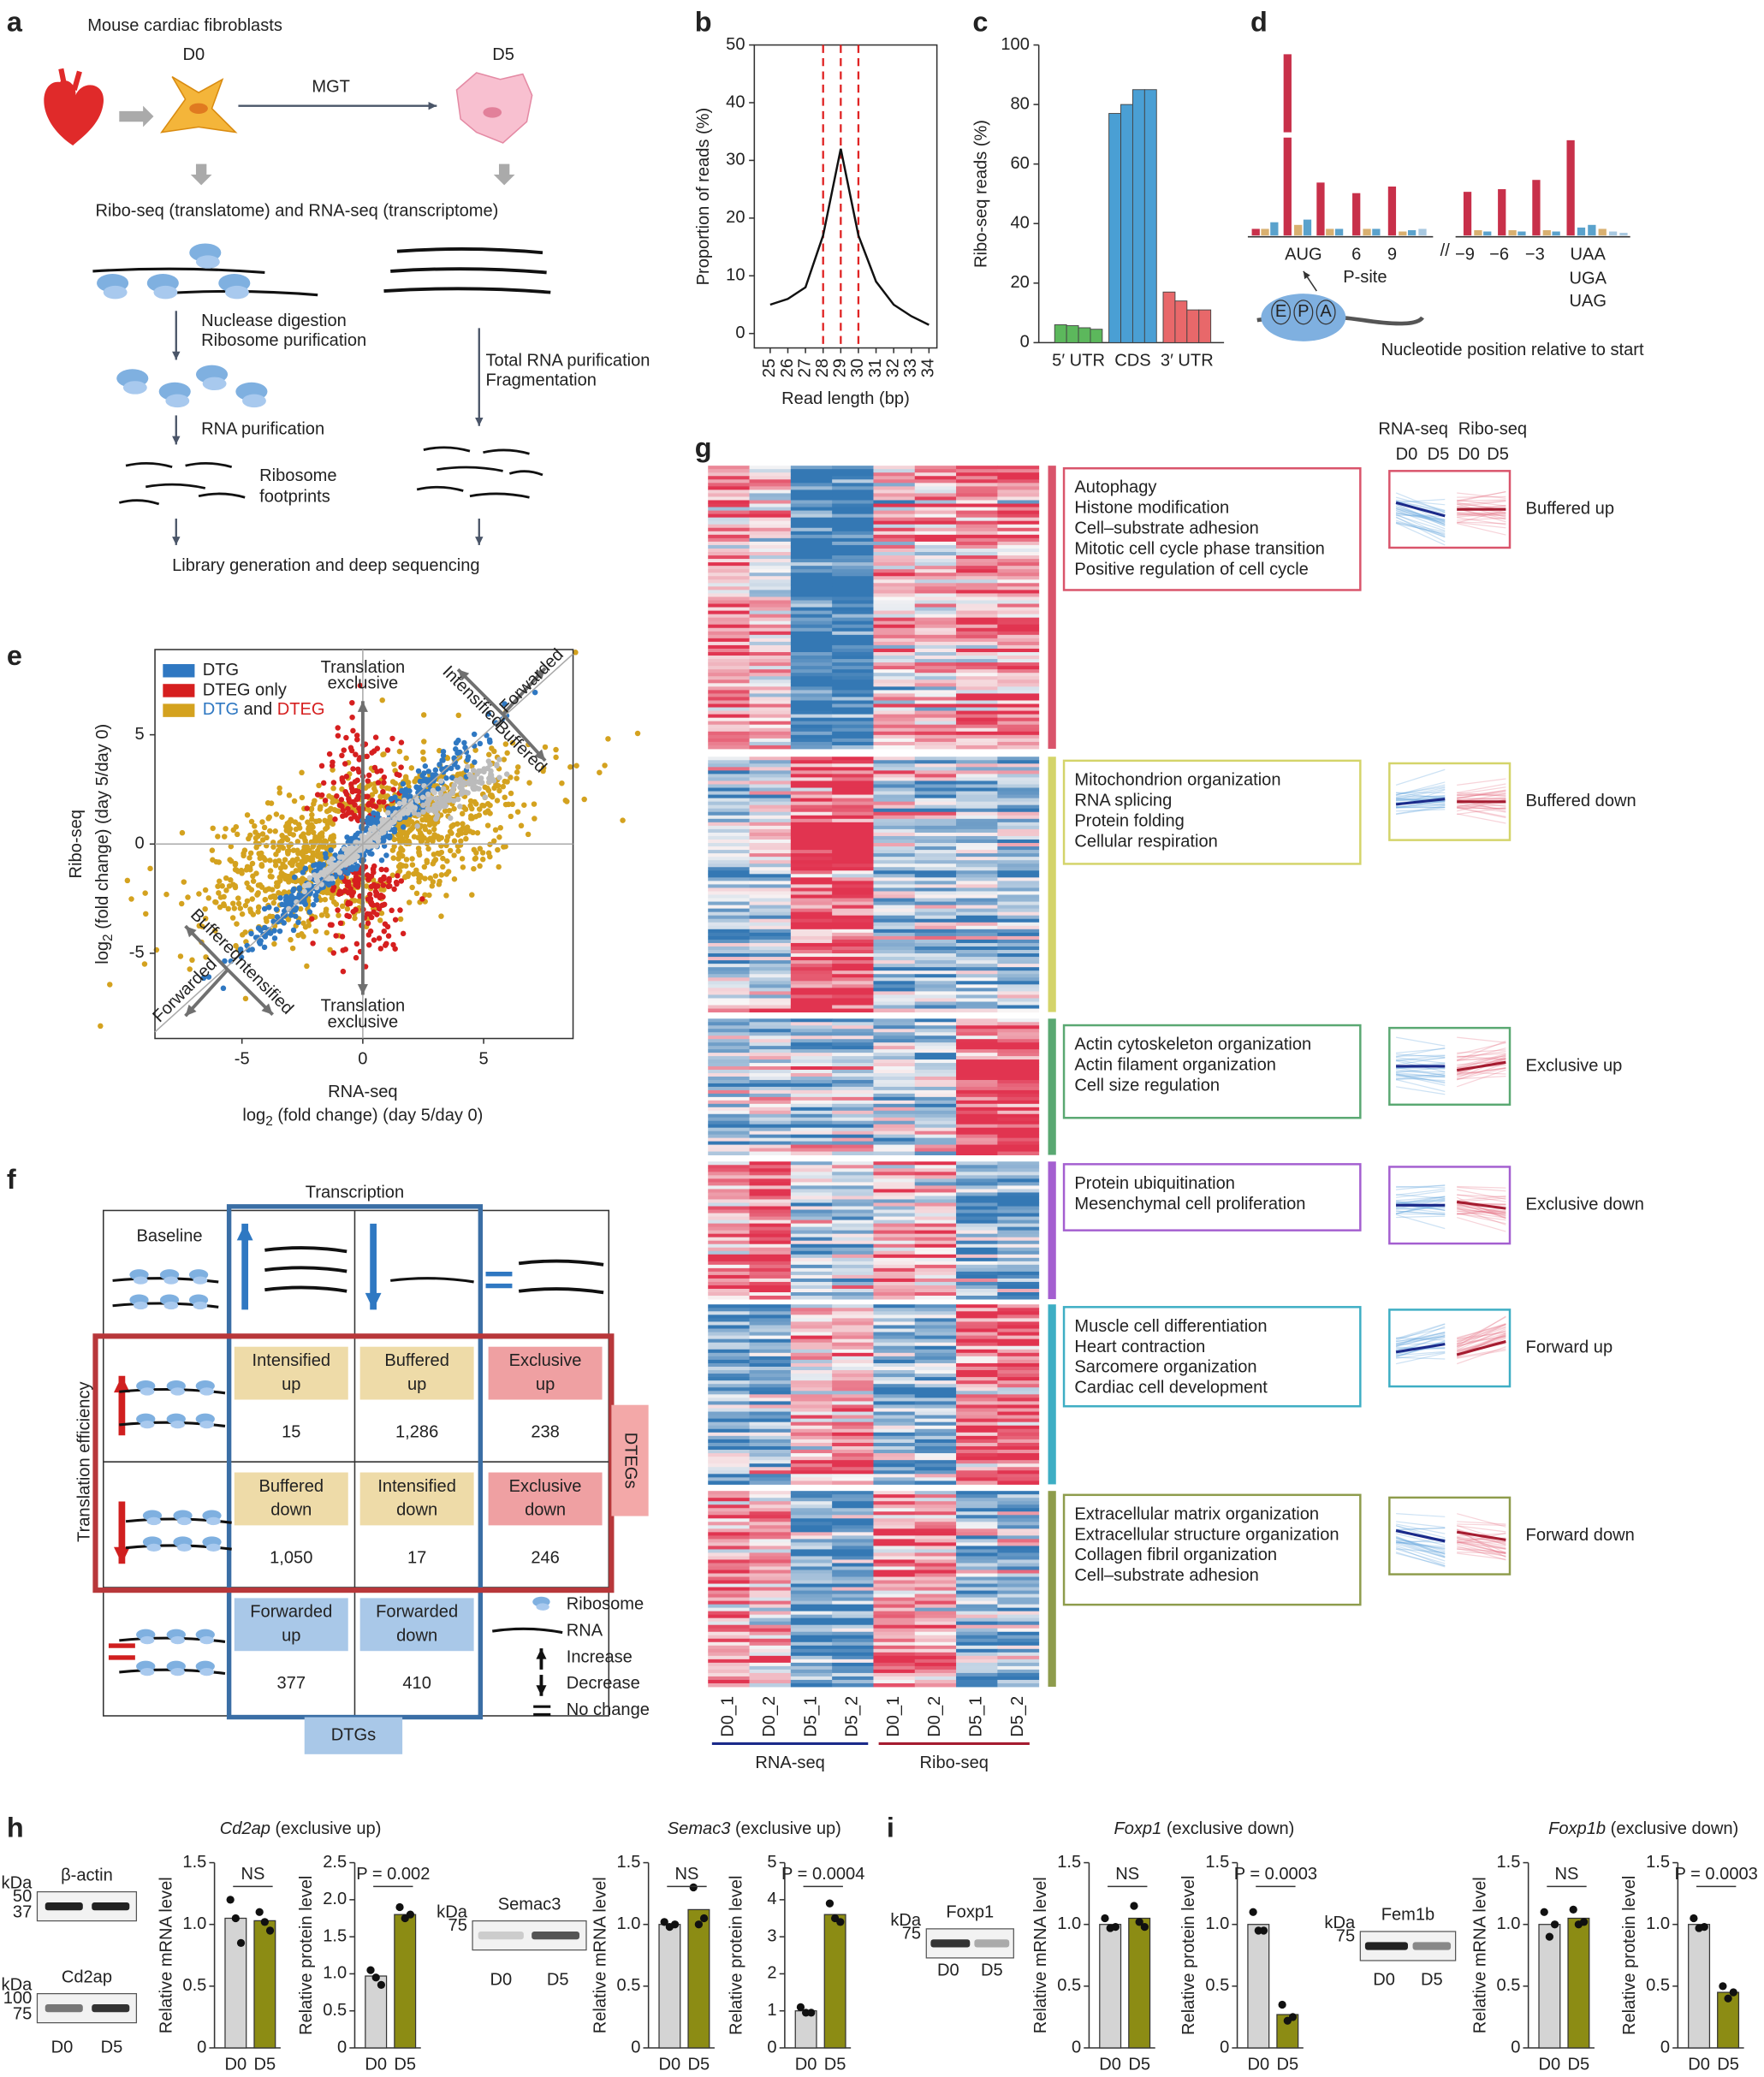 The image size is (1764, 2077). I want to click on go-term: Autophagy, so click(1115, 487).